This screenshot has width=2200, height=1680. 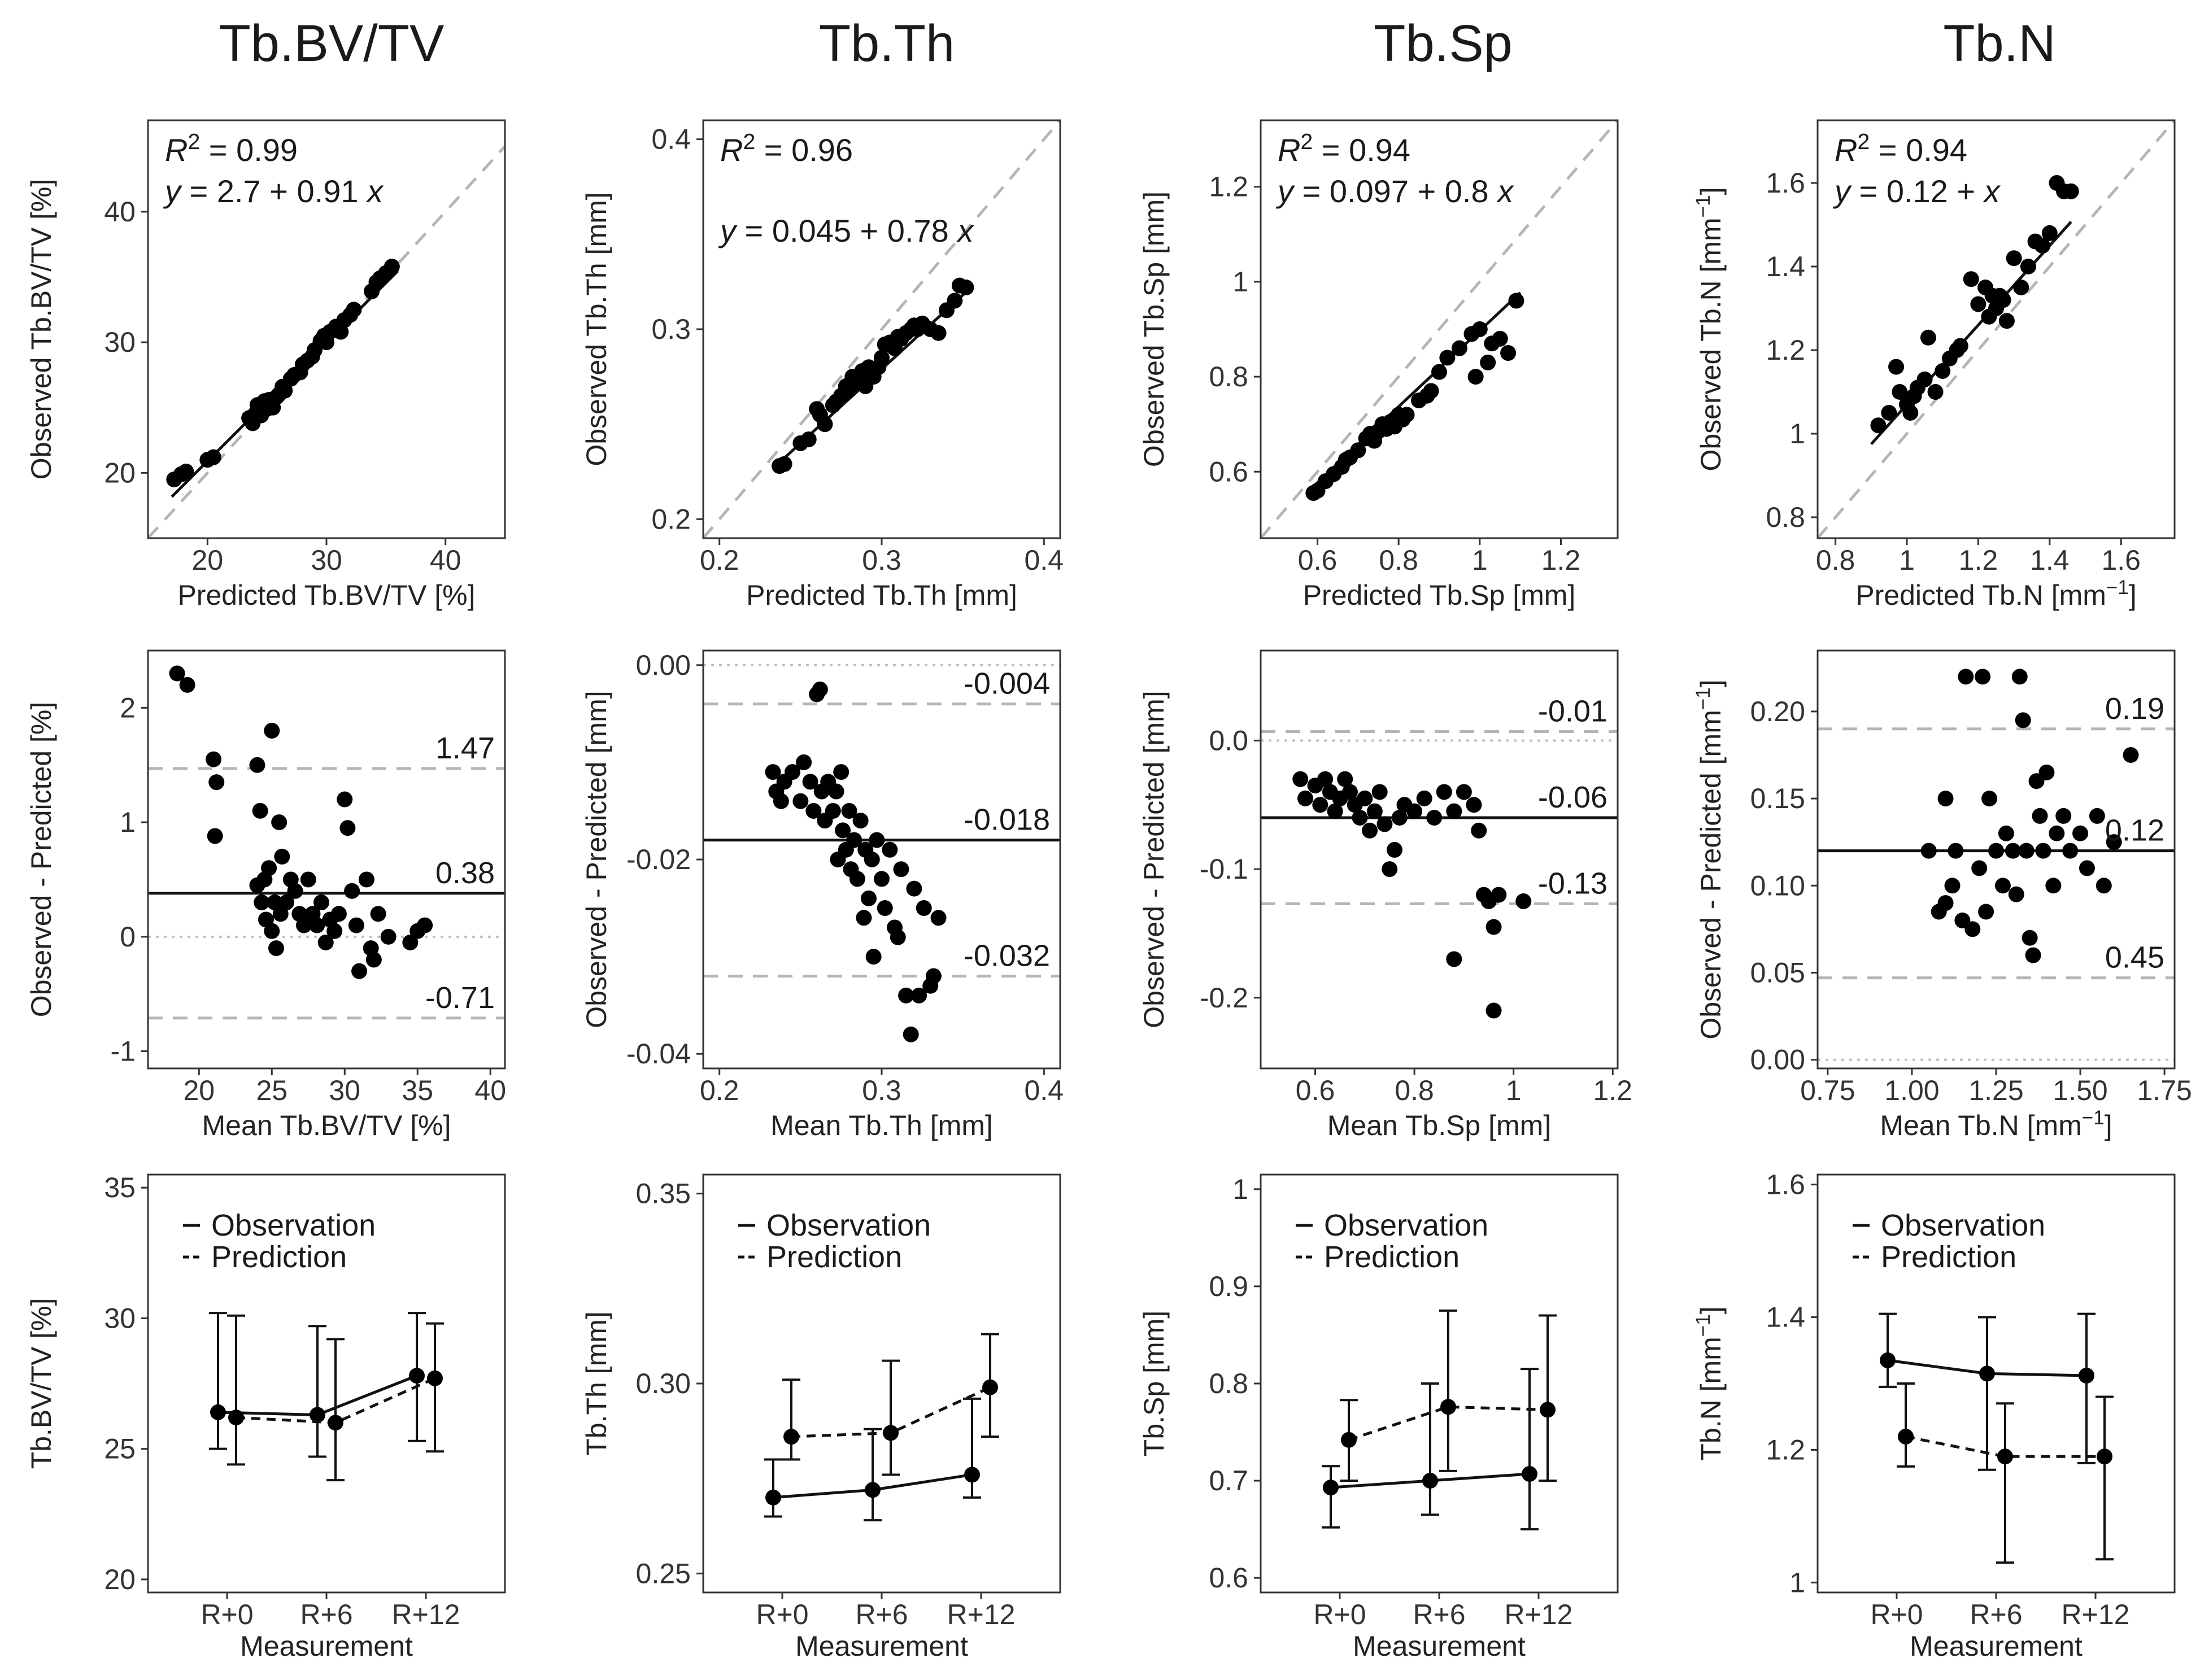 I want to click on x-tick-label: 0.4, so click(x=1044, y=560).